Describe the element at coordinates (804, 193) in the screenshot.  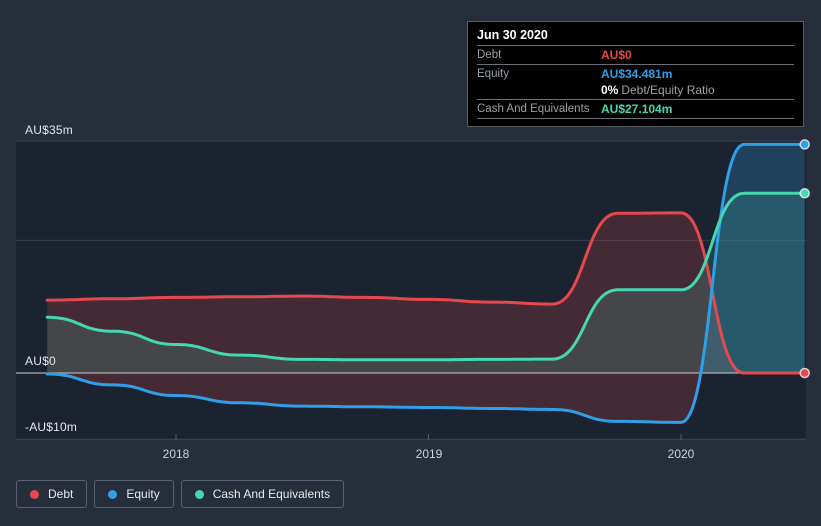
I see `cash-endpoint-dot` at that location.